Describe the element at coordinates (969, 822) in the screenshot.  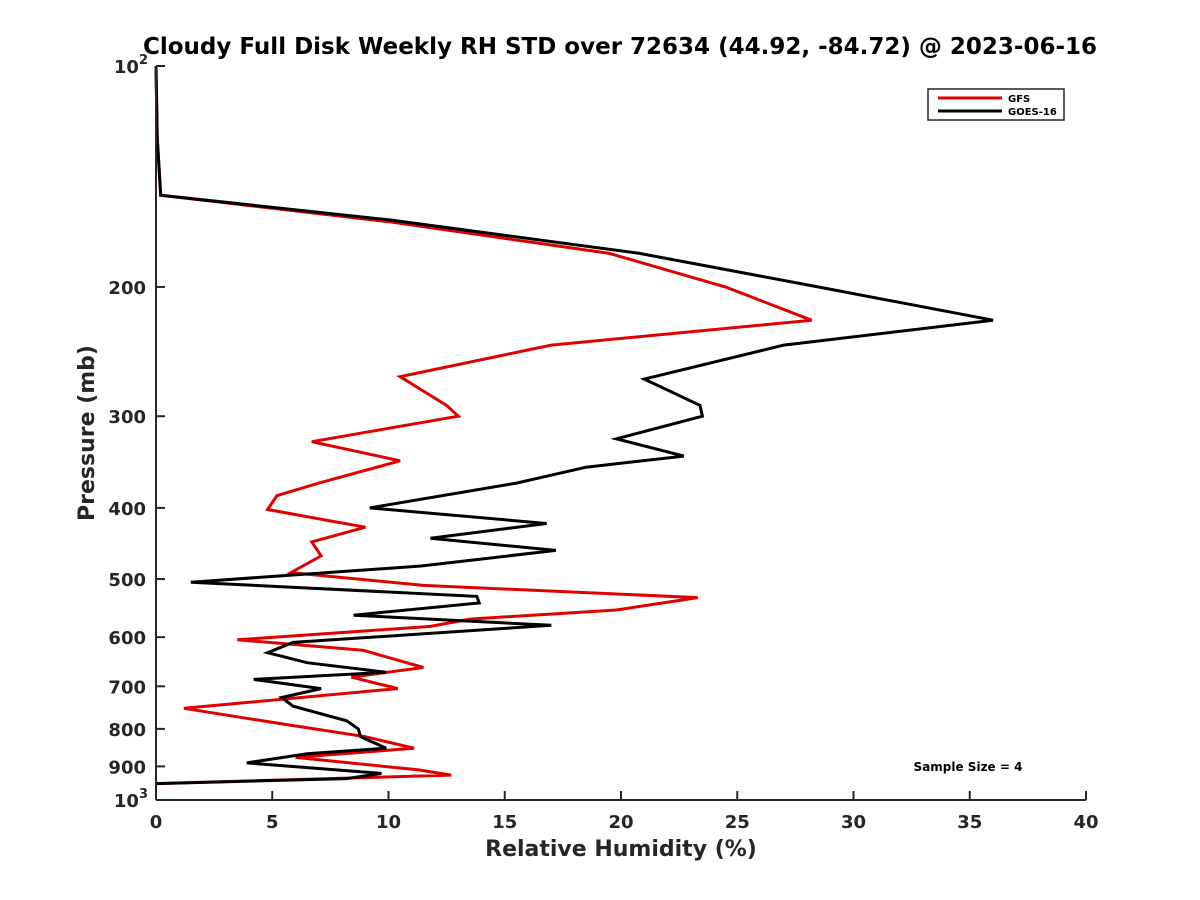
I see `x-tick-label: 35` at that location.